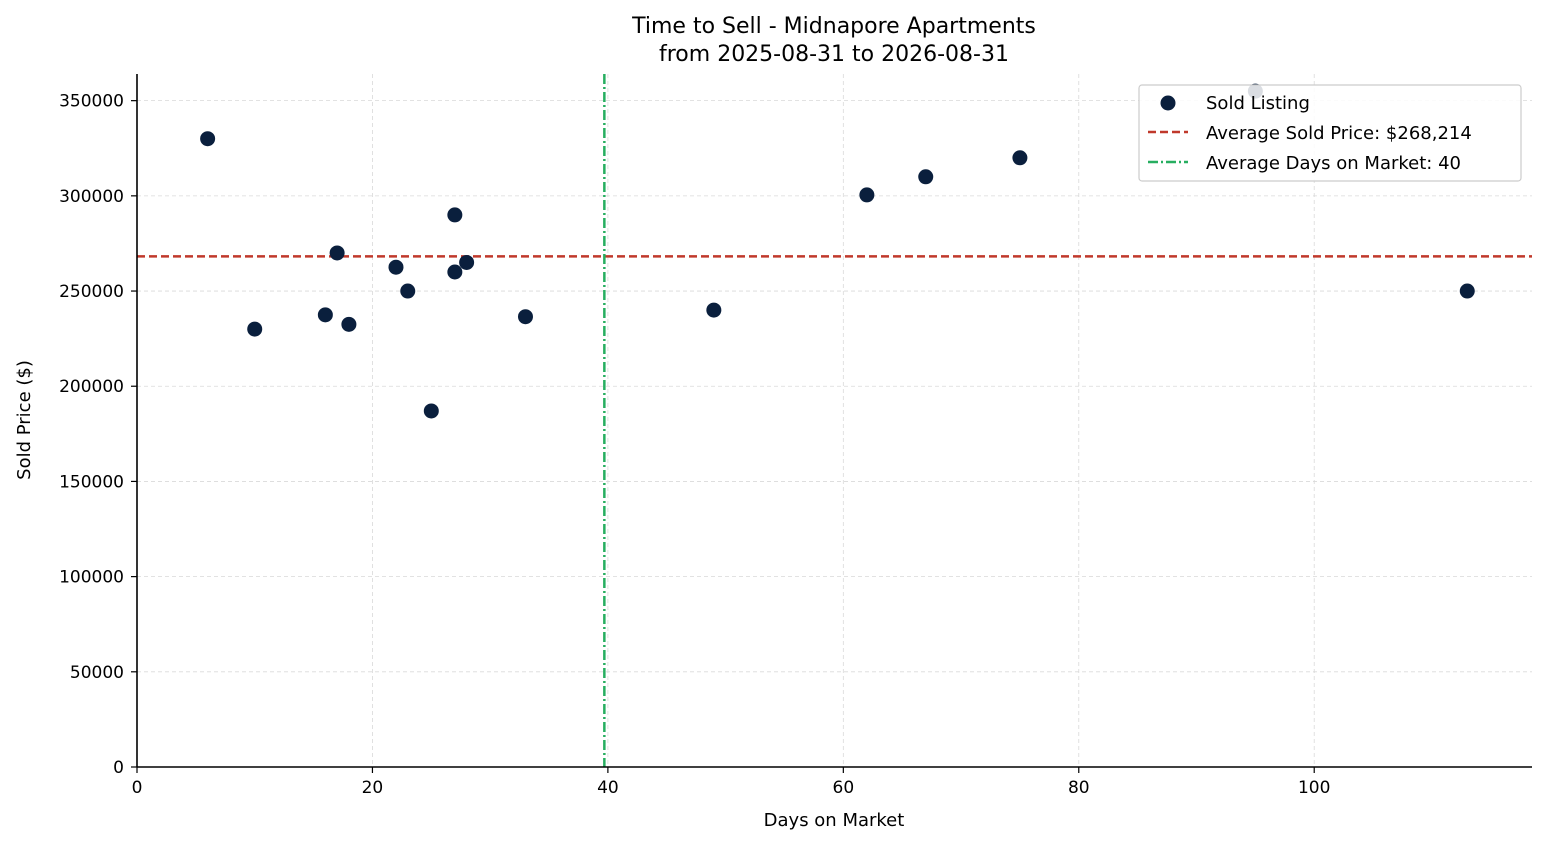  What do you see at coordinates (91, 197) in the screenshot?
I see `y-tick-label: 300000` at bounding box center [91, 197].